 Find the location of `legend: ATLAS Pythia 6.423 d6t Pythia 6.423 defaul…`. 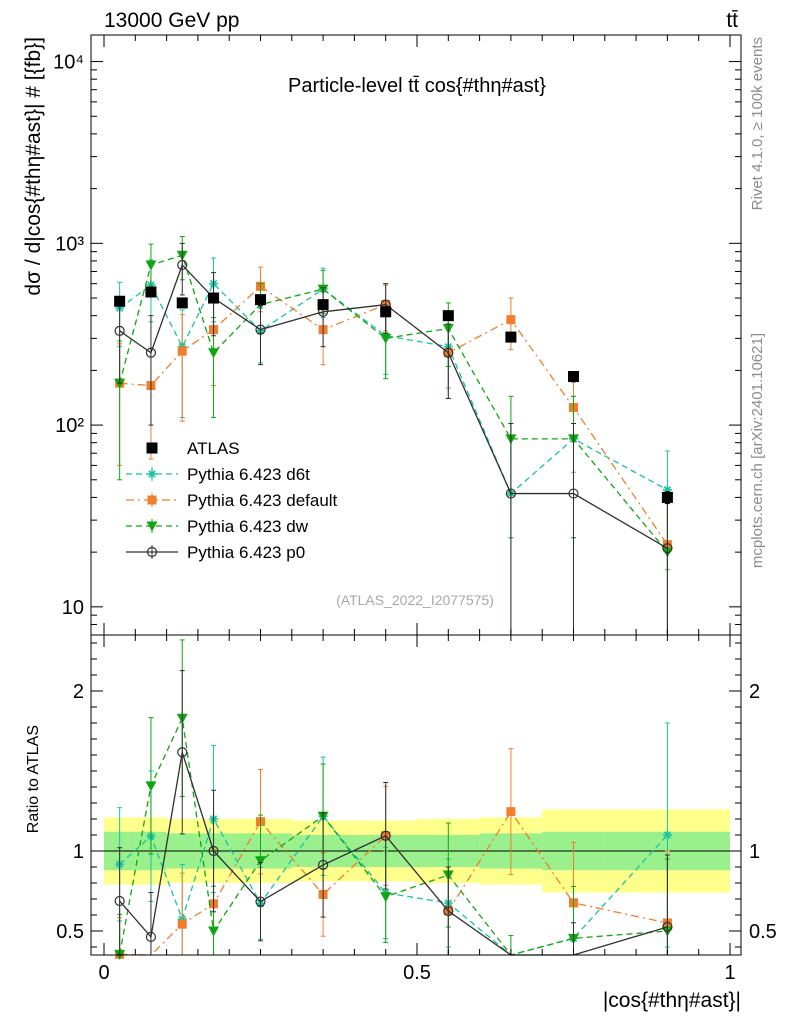

legend: ATLAS Pythia 6.423 d6t Pythia 6.423 defaul… is located at coordinates (232, 500).